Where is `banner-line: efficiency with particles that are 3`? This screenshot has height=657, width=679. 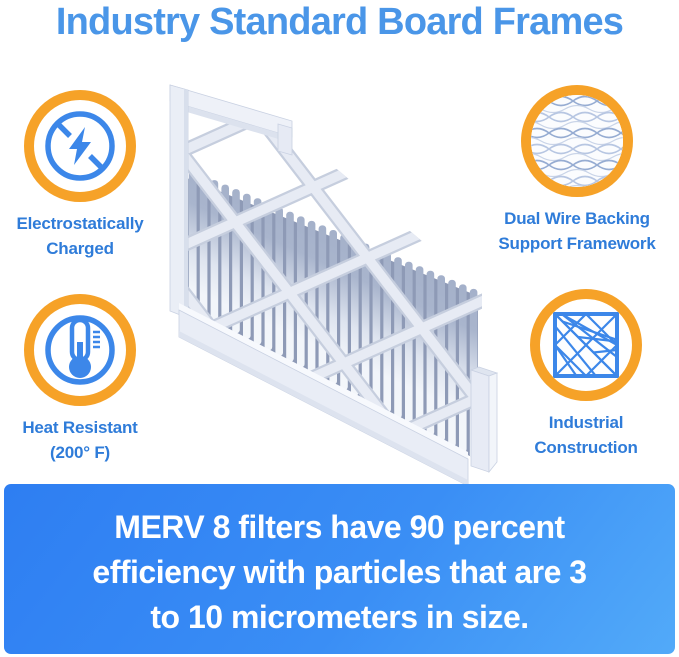
banner-line: efficiency with particles that are 3 is located at coordinates (339, 572).